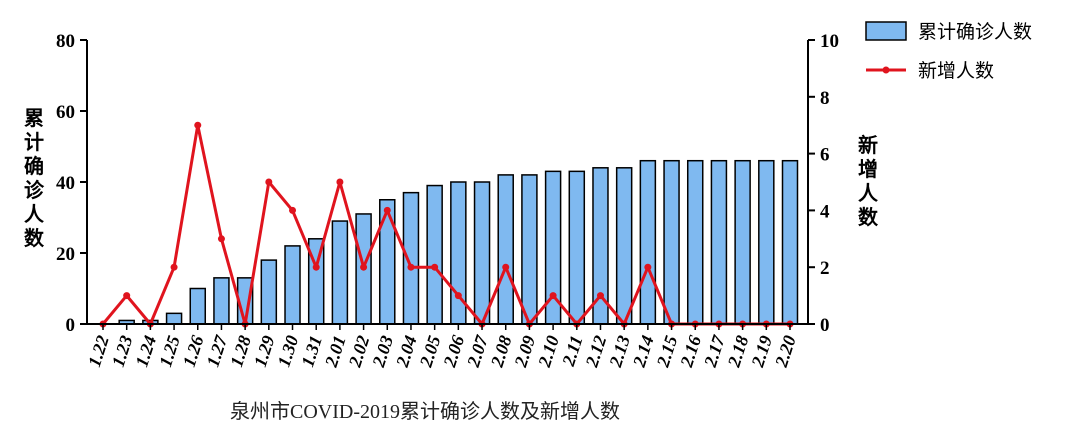 The image size is (1080, 442). Describe the element at coordinates (293, 210) in the screenshot. I see `point-1.30` at that location.